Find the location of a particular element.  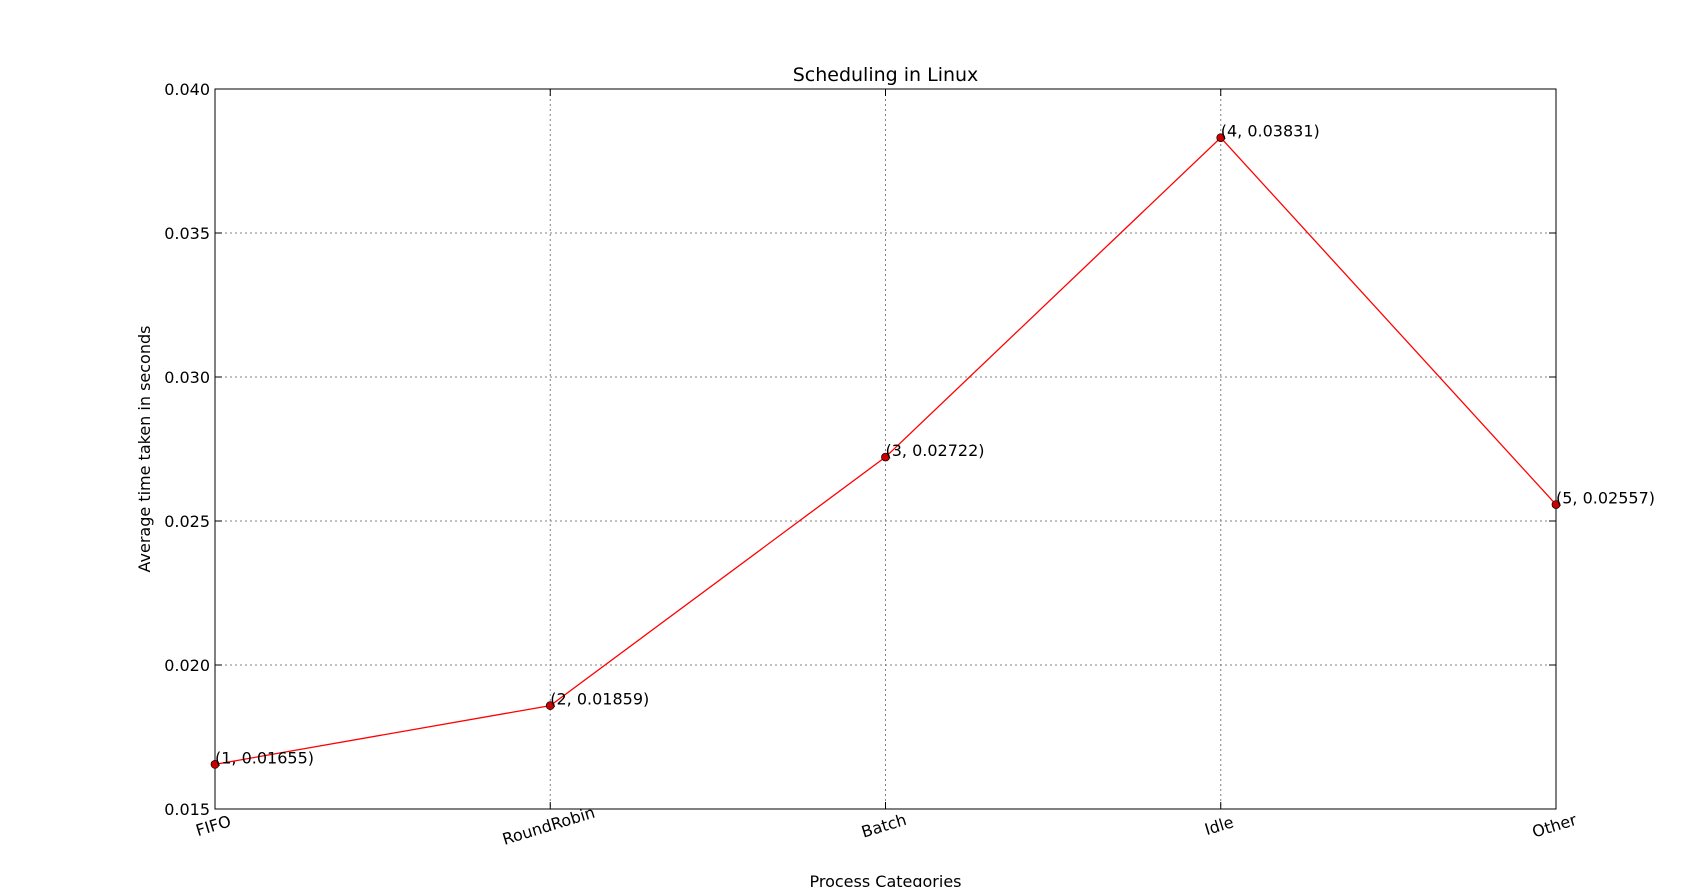

x-axis-title: Process Categories is located at coordinates (885, 879).